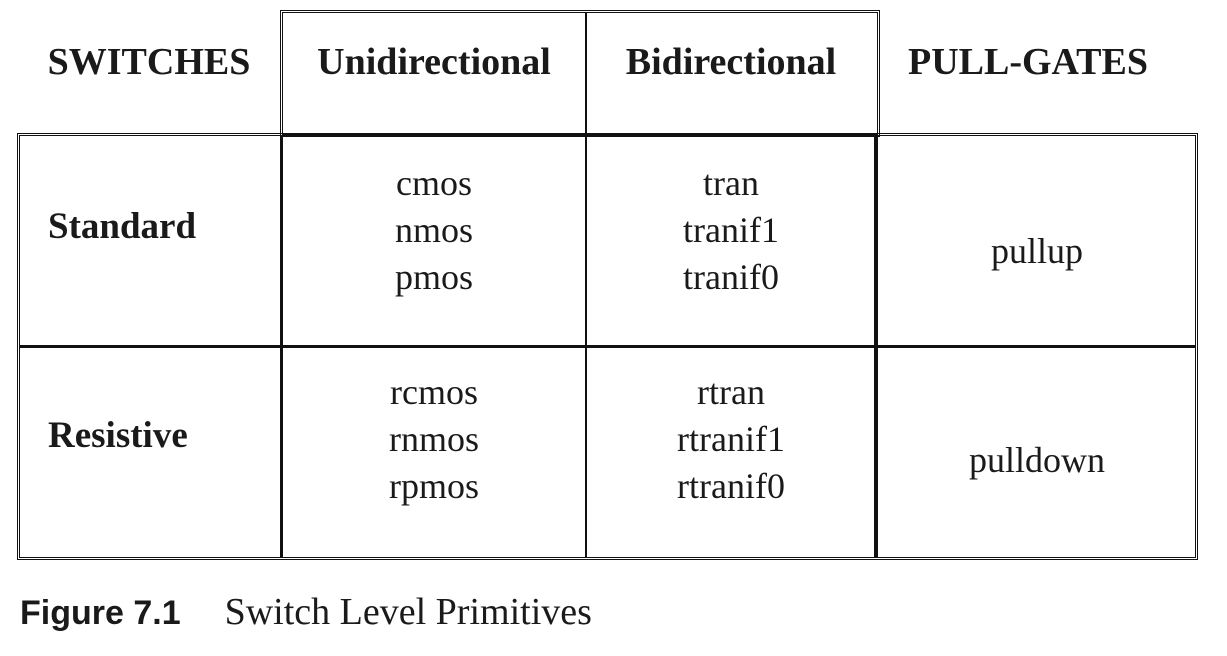 This screenshot has height=656, width=1227. What do you see at coordinates (731, 277) in the screenshot?
I see `primitive-tranif0: tranif0` at bounding box center [731, 277].